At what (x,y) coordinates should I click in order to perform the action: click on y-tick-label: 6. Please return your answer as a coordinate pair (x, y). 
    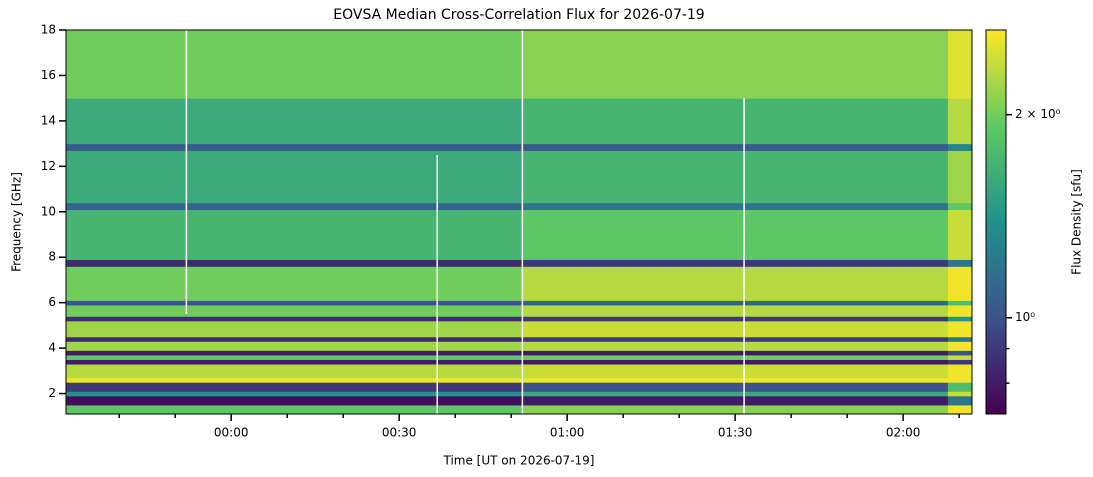
    Looking at the image, I should click on (52, 302).